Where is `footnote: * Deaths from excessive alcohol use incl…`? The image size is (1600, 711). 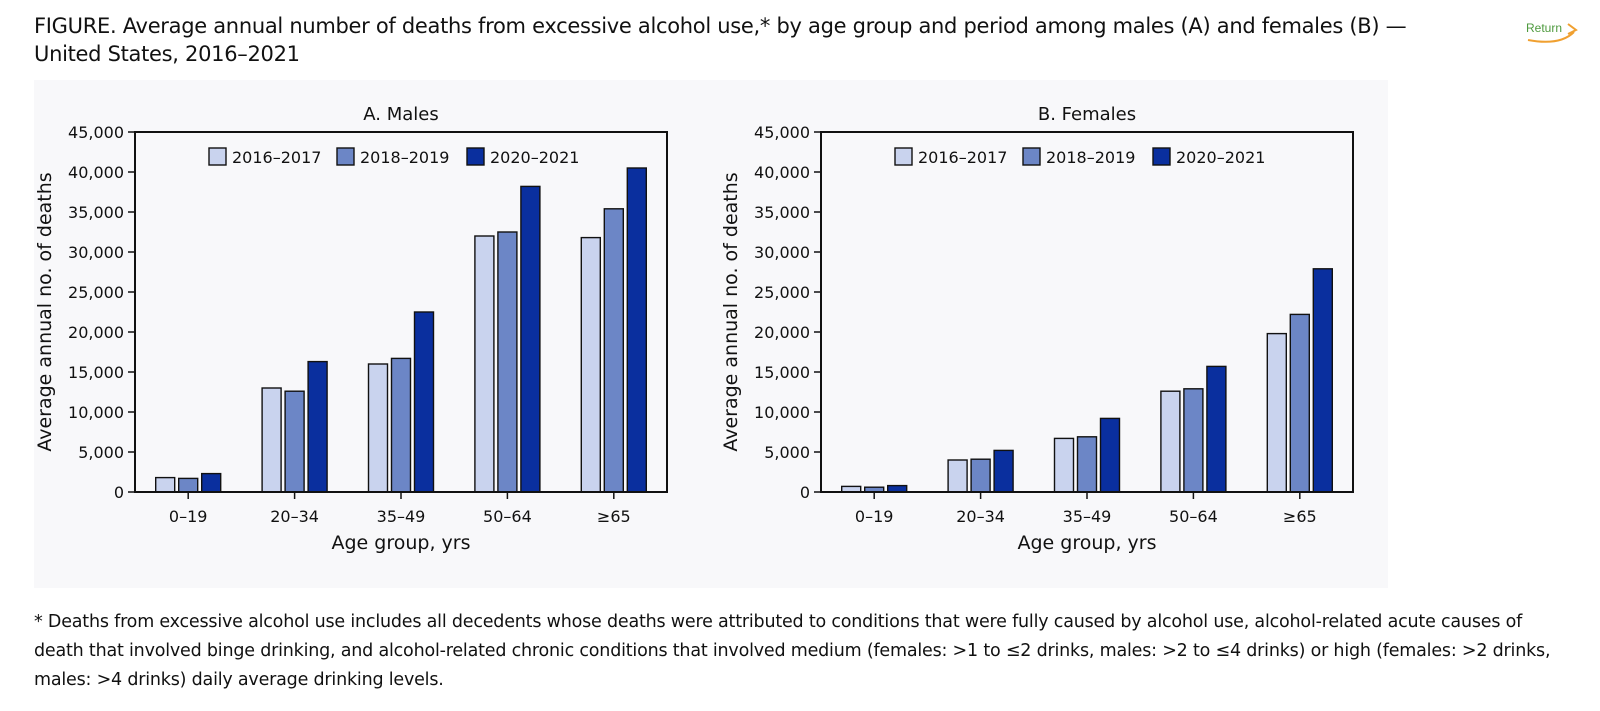
footnote: * Deaths from excessive alcohol use incl… is located at coordinates (792, 651).